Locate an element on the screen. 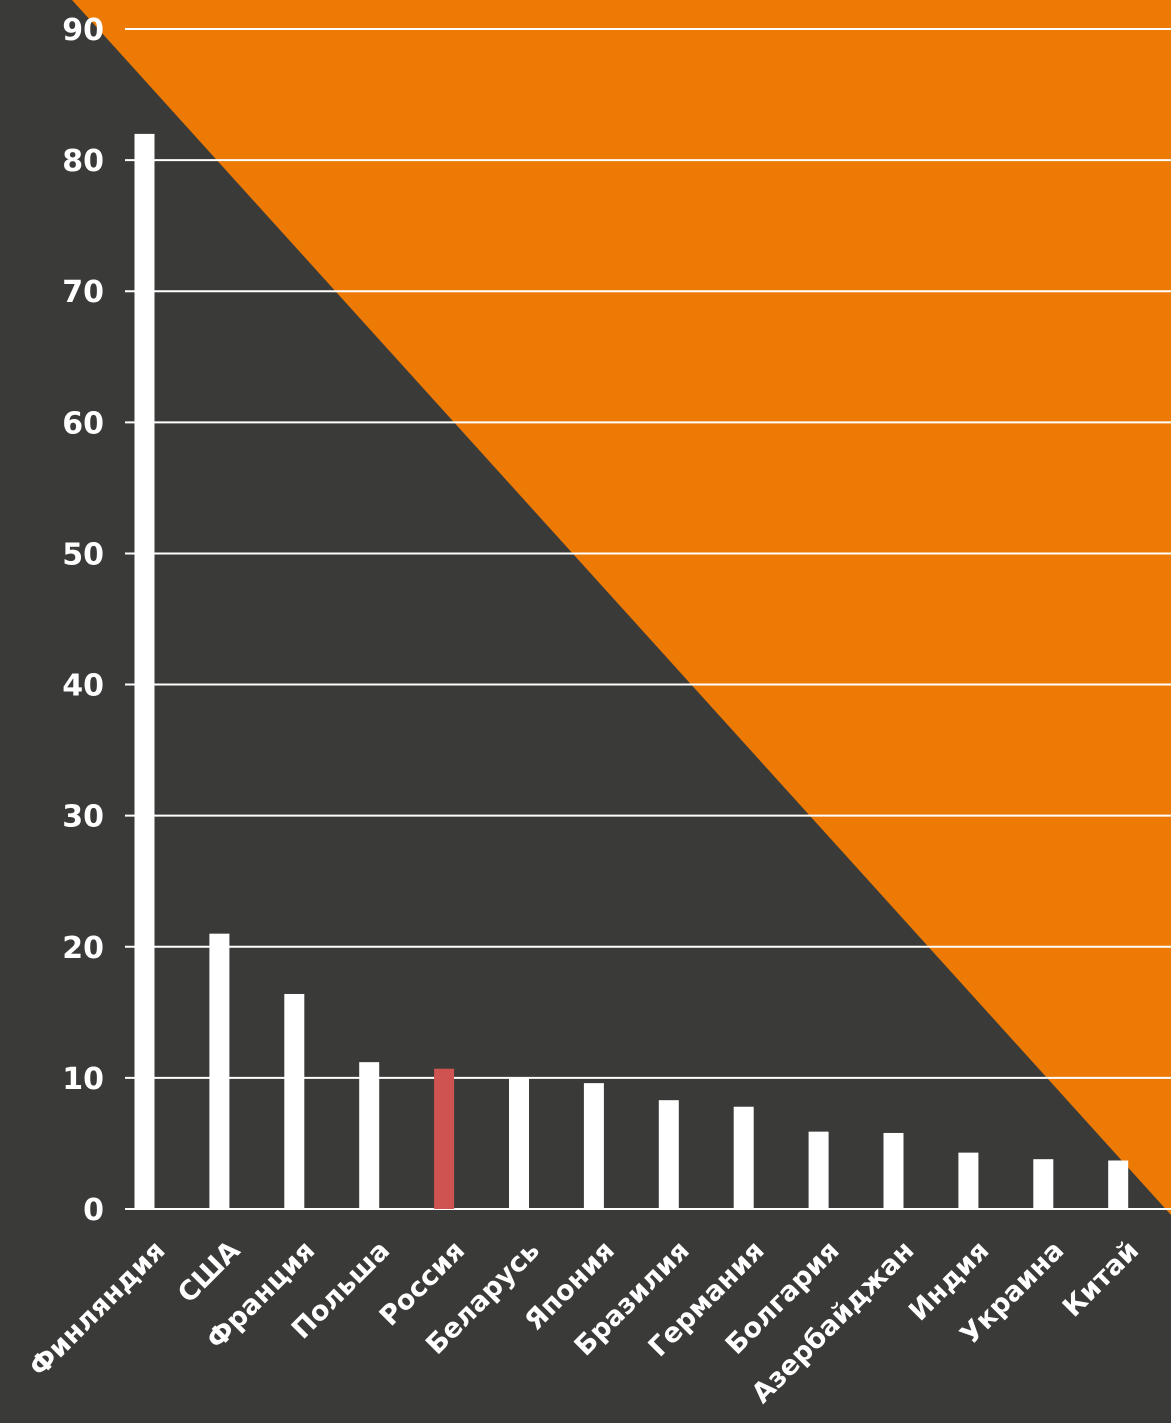 The height and width of the screenshot is (1423, 1171). y-tick-label: 60 is located at coordinates (83, 423).